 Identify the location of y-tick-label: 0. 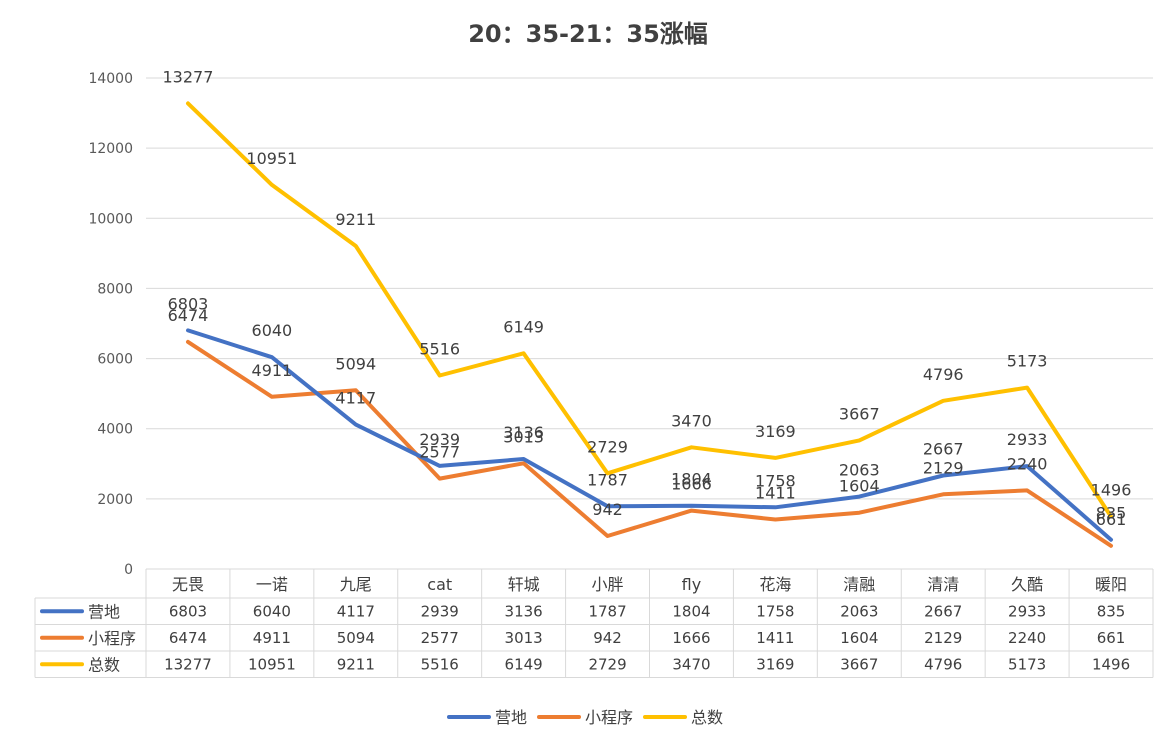
(128, 570).